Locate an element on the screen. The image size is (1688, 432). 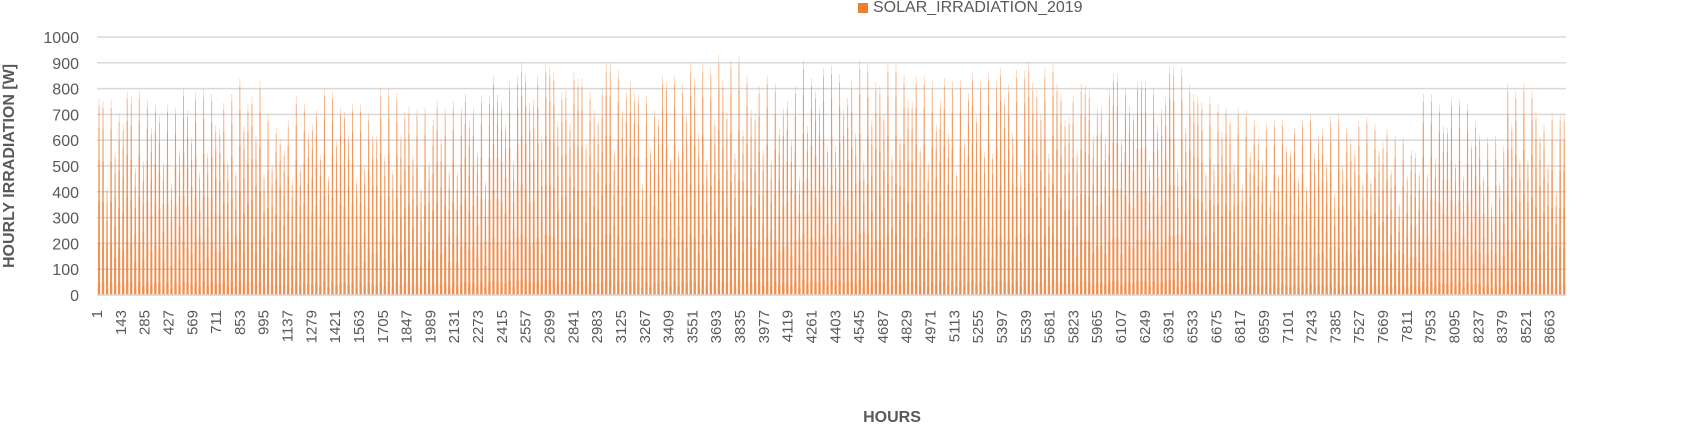
x-tick-label: 5397 is located at coordinates (1002, 326).